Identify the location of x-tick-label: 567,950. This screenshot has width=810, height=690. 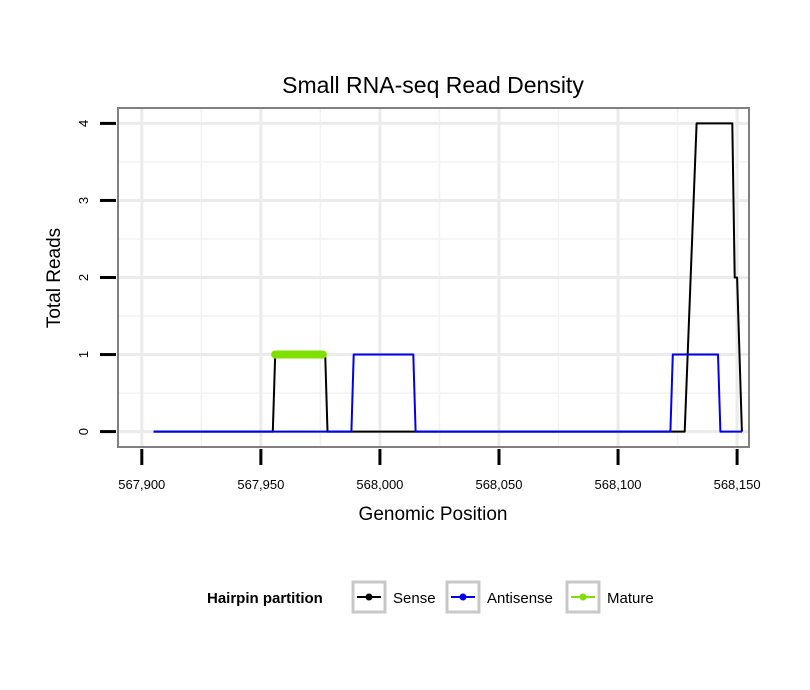
(260, 484).